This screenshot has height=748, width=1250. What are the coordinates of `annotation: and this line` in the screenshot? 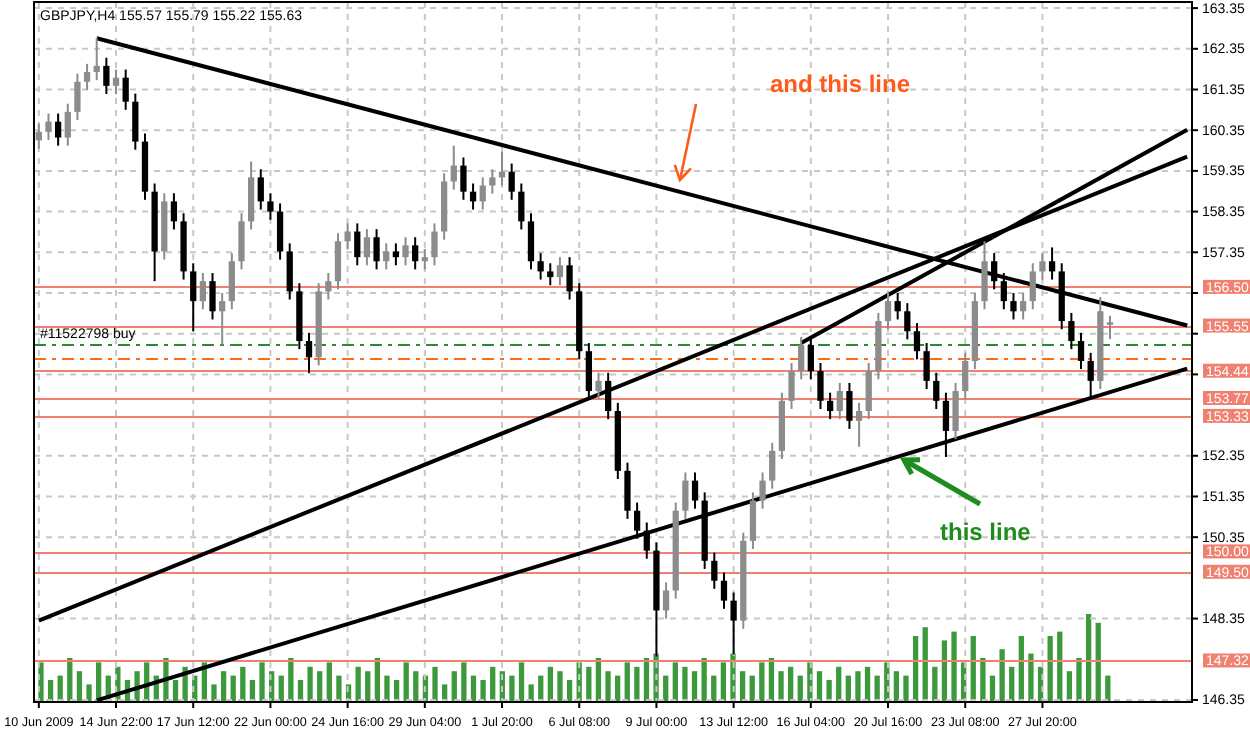 It's located at (840, 84).